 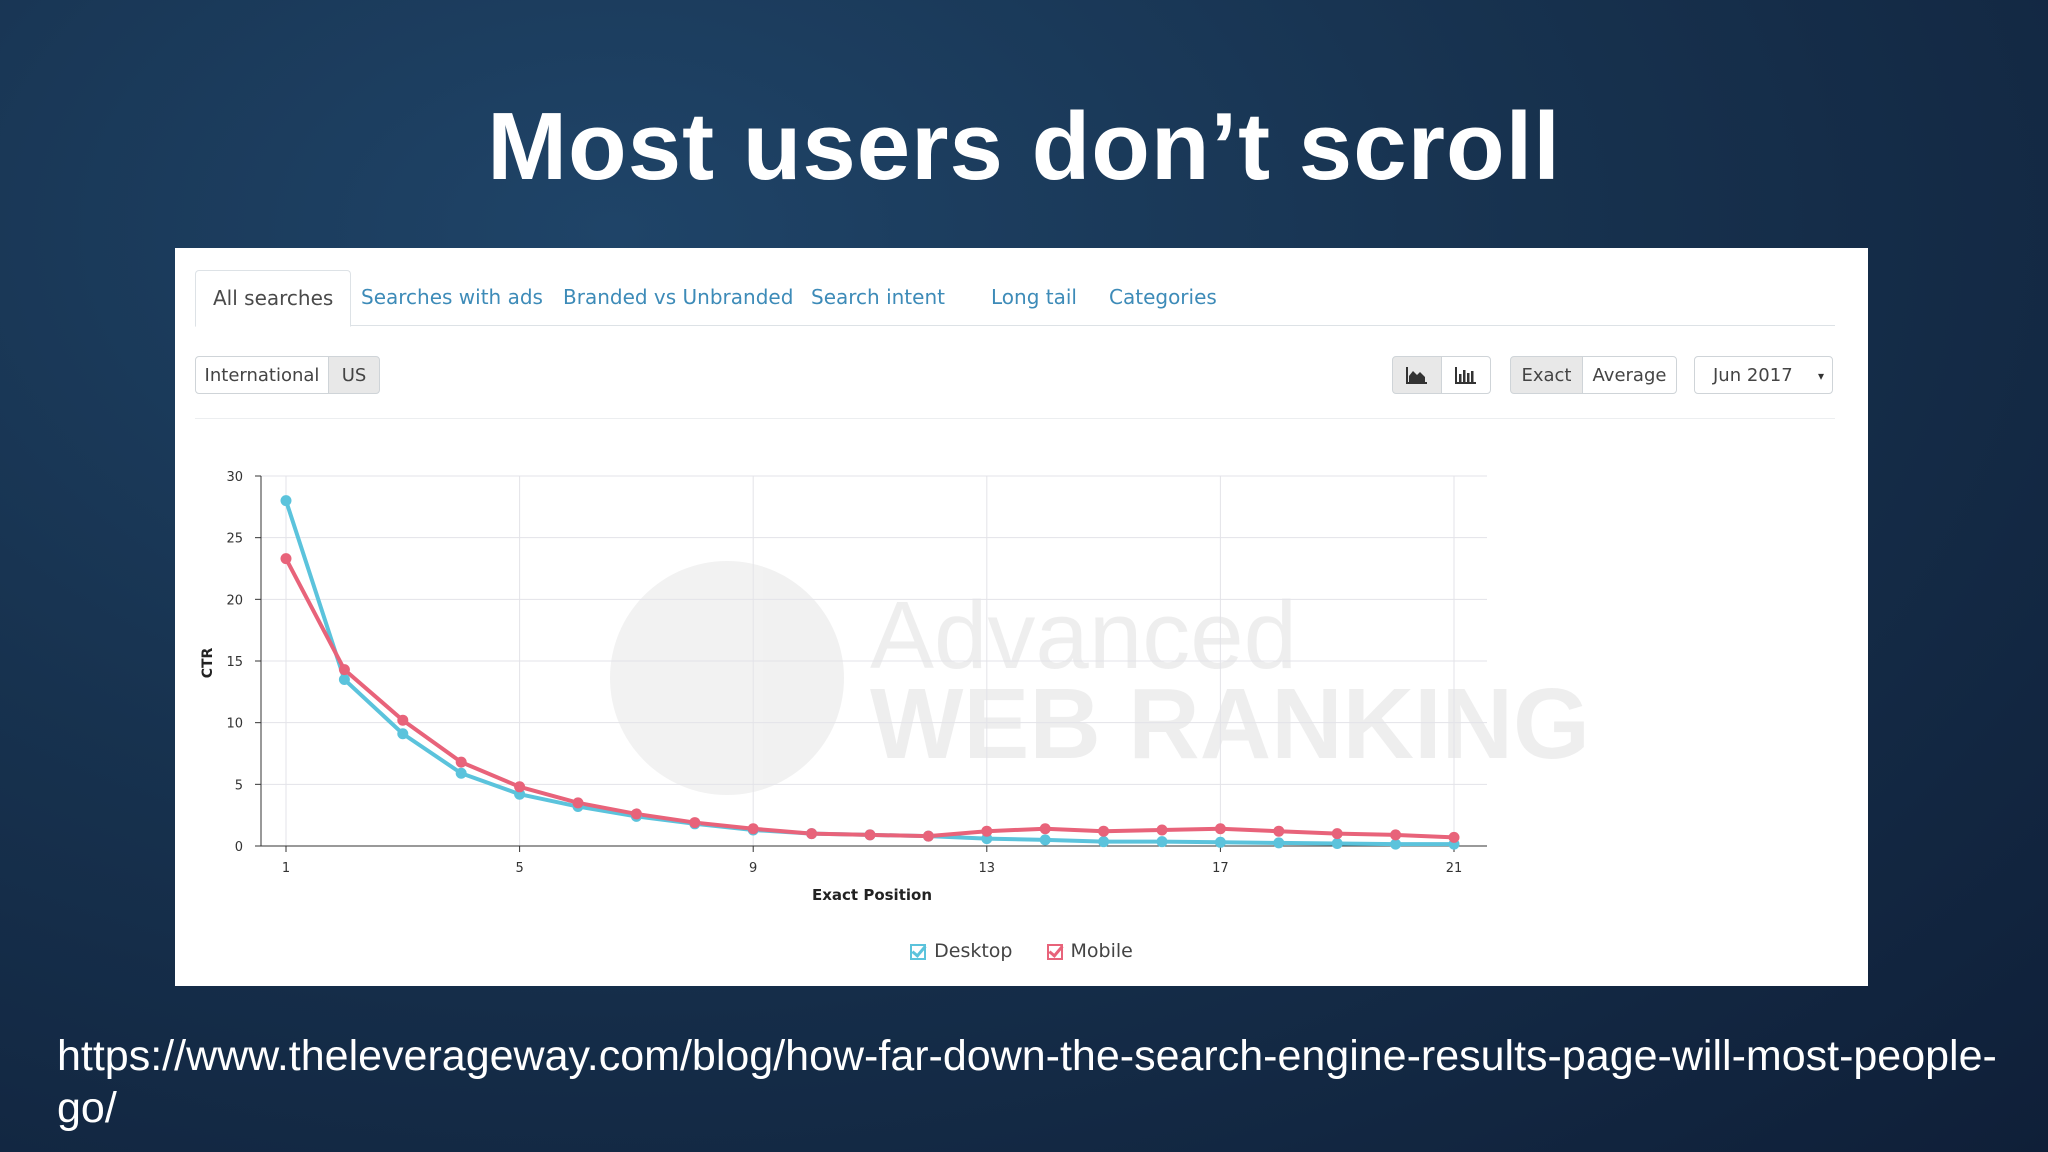 What do you see at coordinates (262, 375) in the screenshot?
I see `region-international-button: International` at bounding box center [262, 375].